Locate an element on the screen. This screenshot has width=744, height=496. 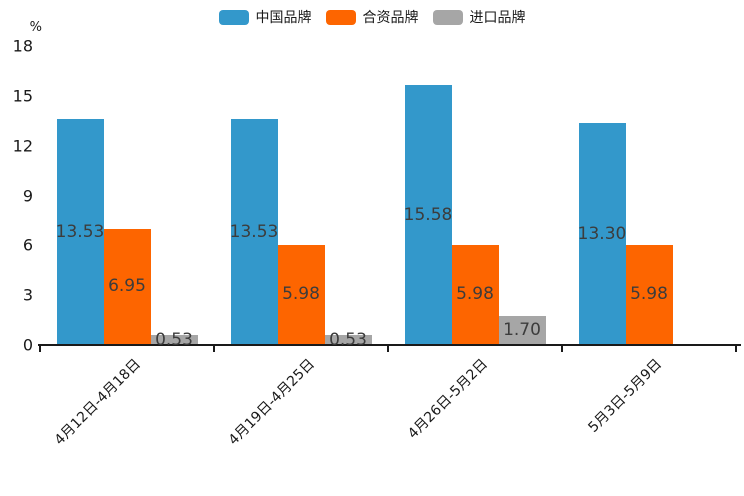
bar-series2-group0 is located at coordinates (174, 339).